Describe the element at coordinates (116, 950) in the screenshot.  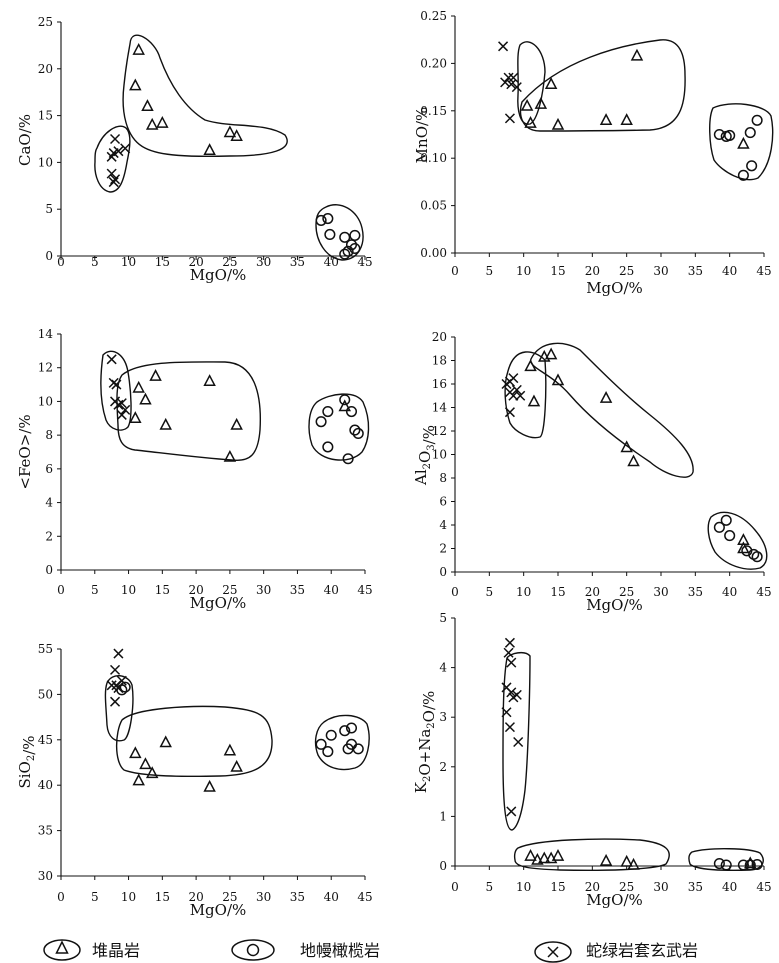
I see `legend-label-triangle: 堆晶岩` at that location.